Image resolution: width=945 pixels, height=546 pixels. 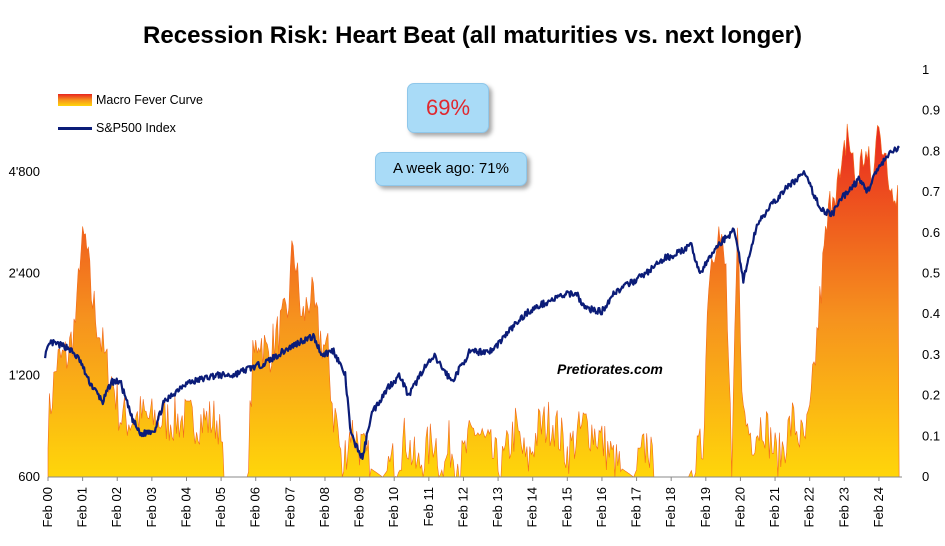 I want to click on y-left-tick-label: 1'200, so click(x=24, y=374).